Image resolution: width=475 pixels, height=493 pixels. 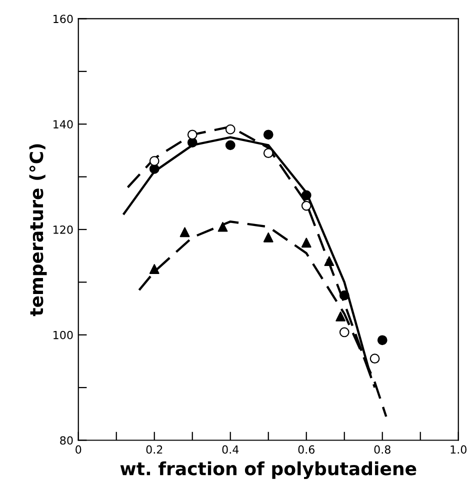 I want to click on x-tick-label: 0.8, so click(x=382, y=449).